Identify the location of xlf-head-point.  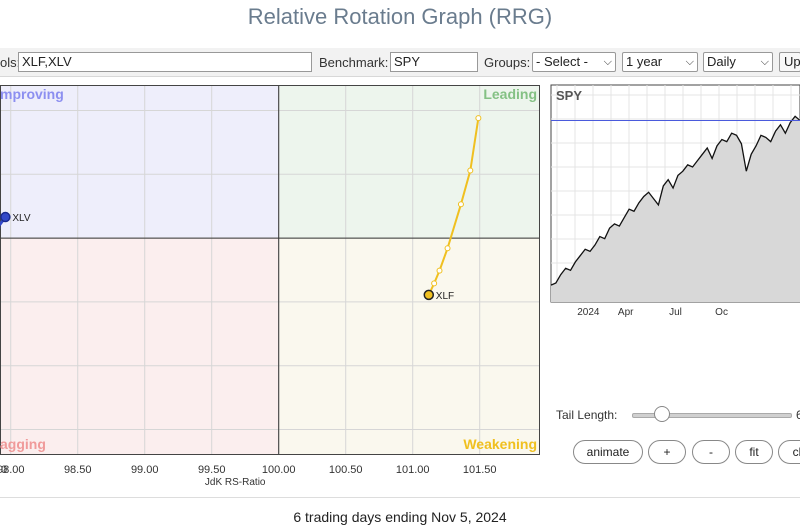
(429, 295).